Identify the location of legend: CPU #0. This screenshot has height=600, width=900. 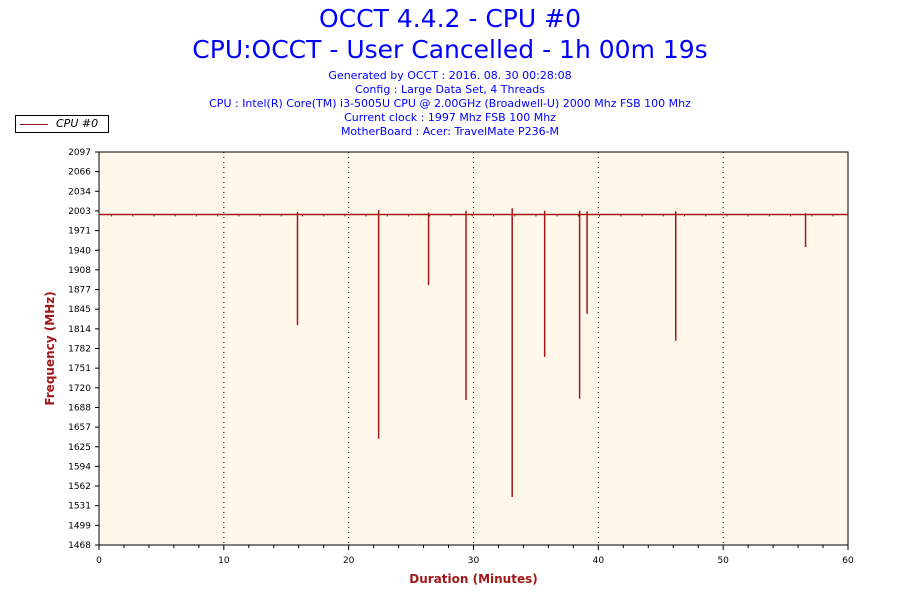
(62, 124).